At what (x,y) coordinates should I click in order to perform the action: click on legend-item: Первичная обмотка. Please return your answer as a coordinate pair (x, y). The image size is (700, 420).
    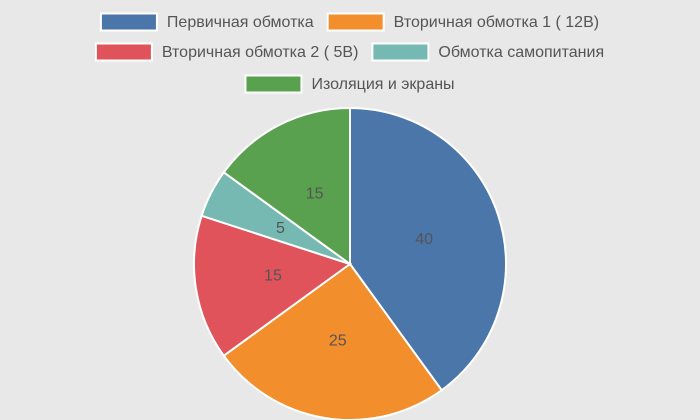
    Looking at the image, I should click on (206, 22).